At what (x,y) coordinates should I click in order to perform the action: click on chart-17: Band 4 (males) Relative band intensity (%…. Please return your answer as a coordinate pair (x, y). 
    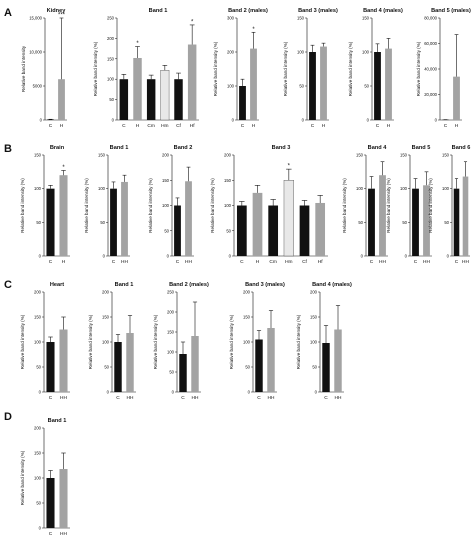
    Looking at the image, I should click on (324, 341).